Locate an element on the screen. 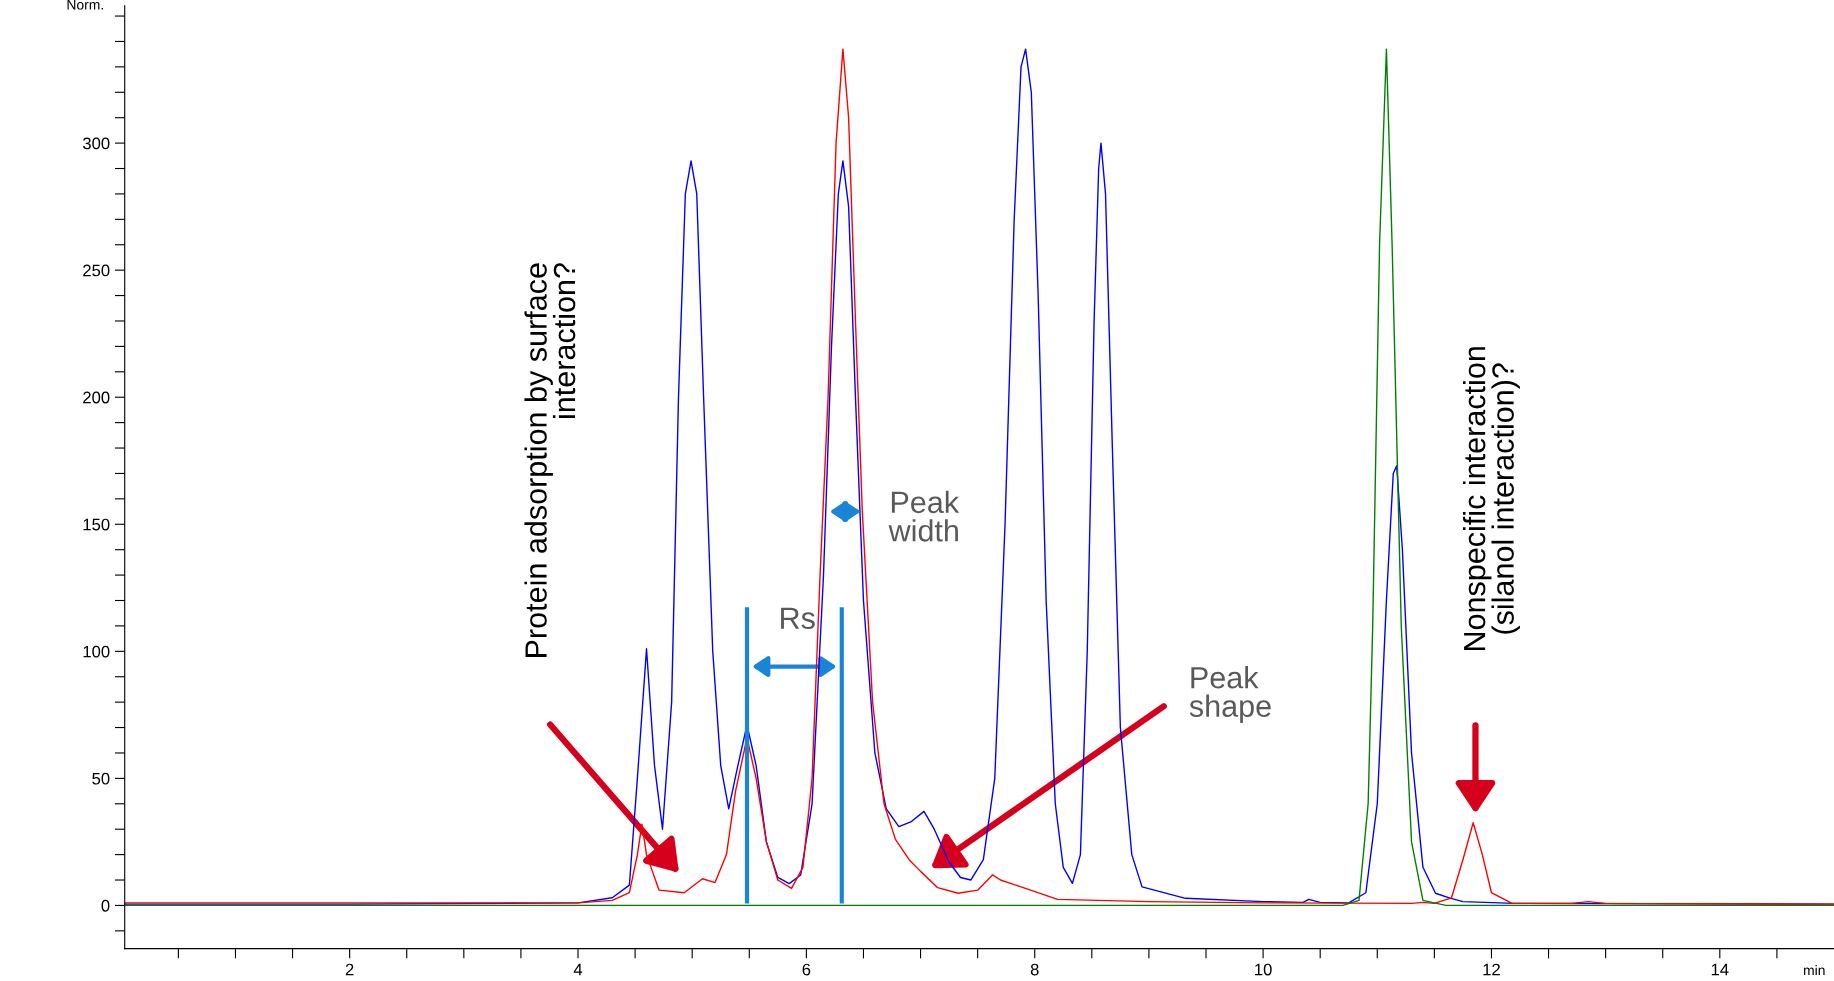 Image resolution: width=1834 pixels, height=981 pixels. x-tick-label: 6 is located at coordinates (806, 969).